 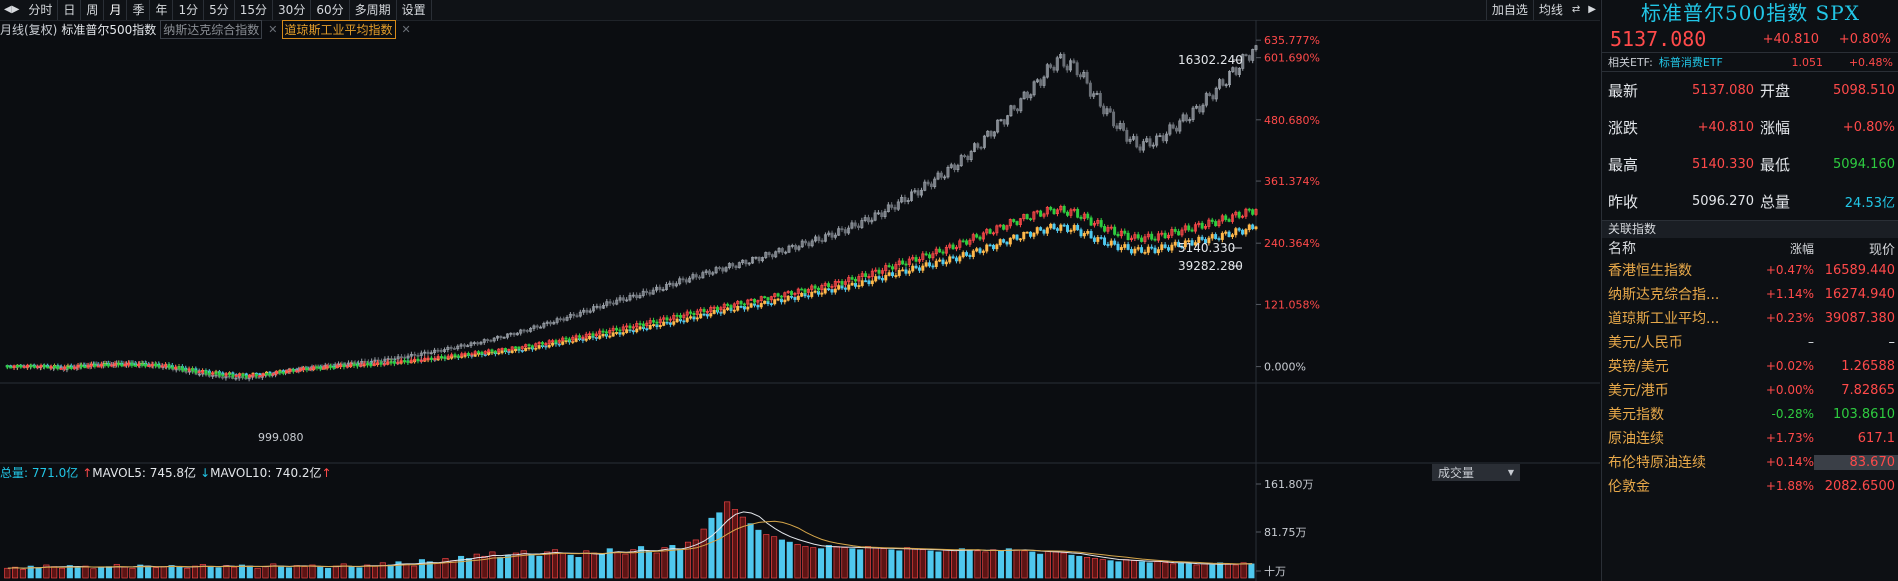 I want to click on related-name: 布伦特原油连续, so click(x=1657, y=463).